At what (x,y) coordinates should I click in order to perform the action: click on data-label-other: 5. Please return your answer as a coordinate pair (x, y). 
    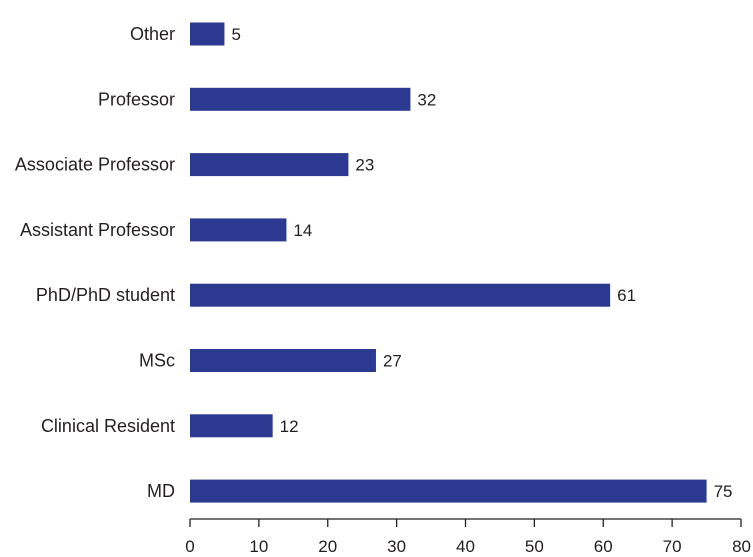
    Looking at the image, I should click on (235, 34).